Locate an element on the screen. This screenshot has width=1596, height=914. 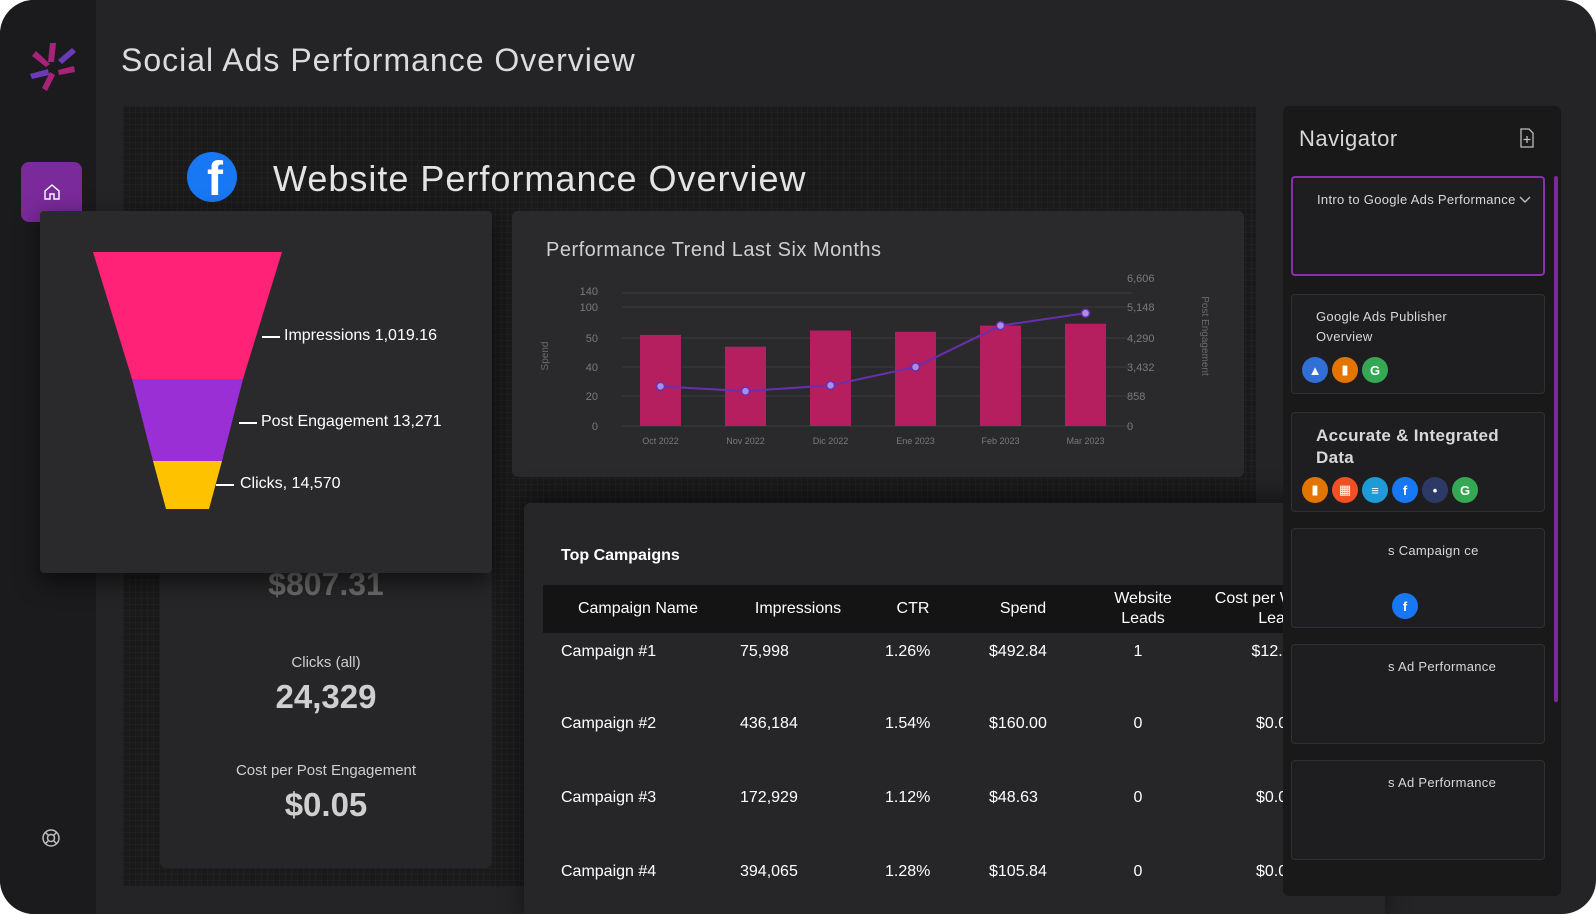
table-cell: 75,998 is located at coordinates (764, 651).